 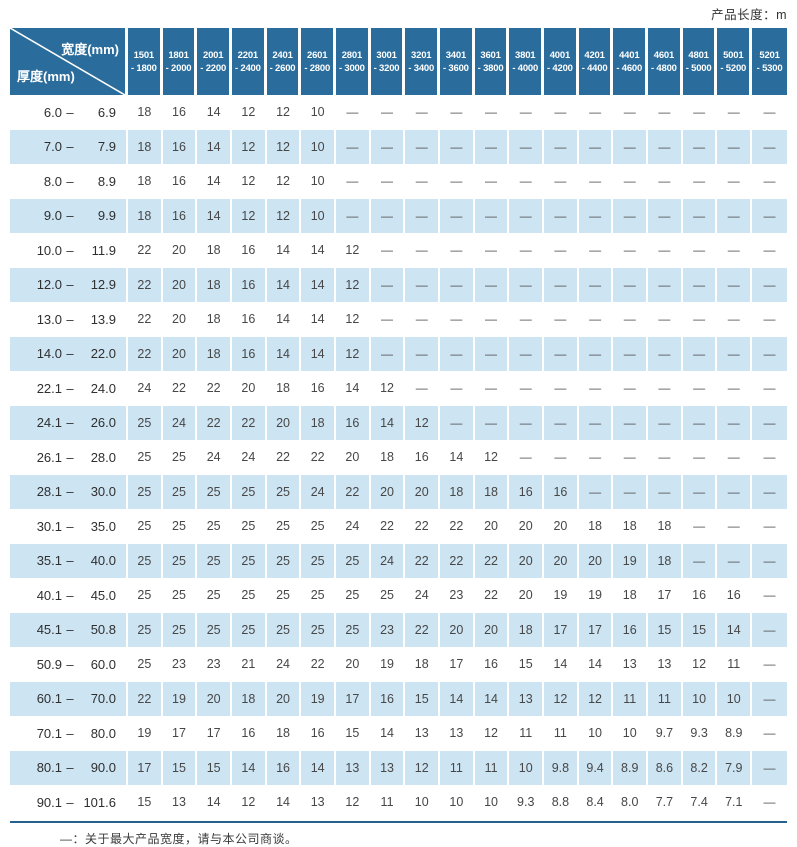 I want to click on width-range-header: 3001- 3200, so click(x=388, y=61).